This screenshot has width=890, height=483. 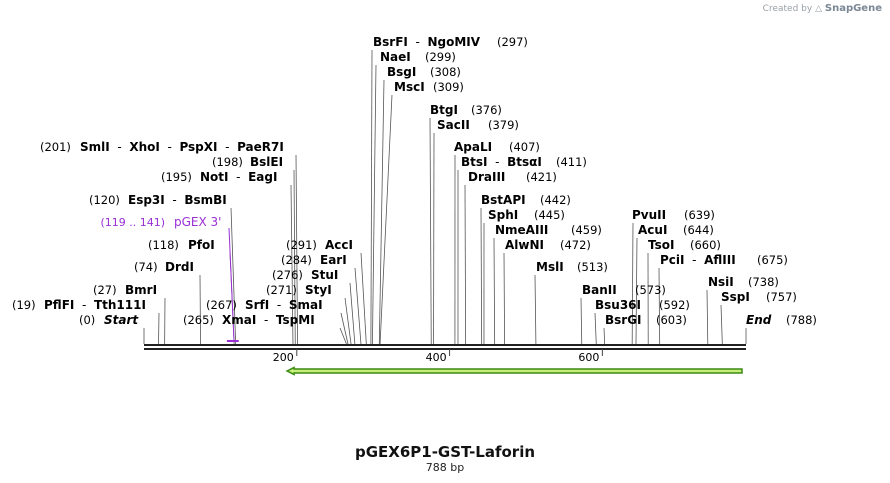 I want to click on enzyme-smai: SmaI, so click(x=306, y=305).